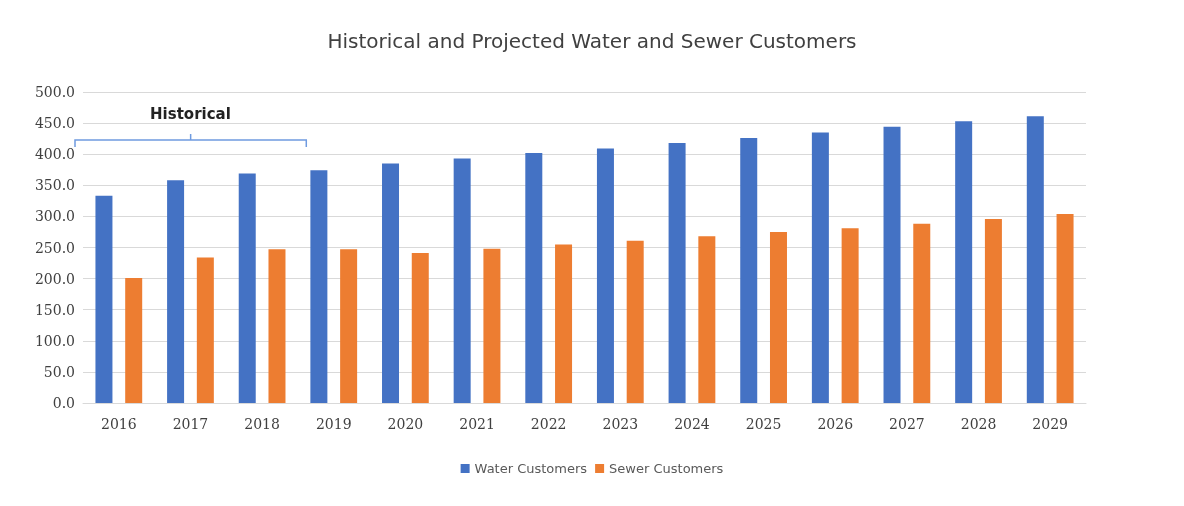  I want to click on y-tick-label: 200.0, so click(54, 278).